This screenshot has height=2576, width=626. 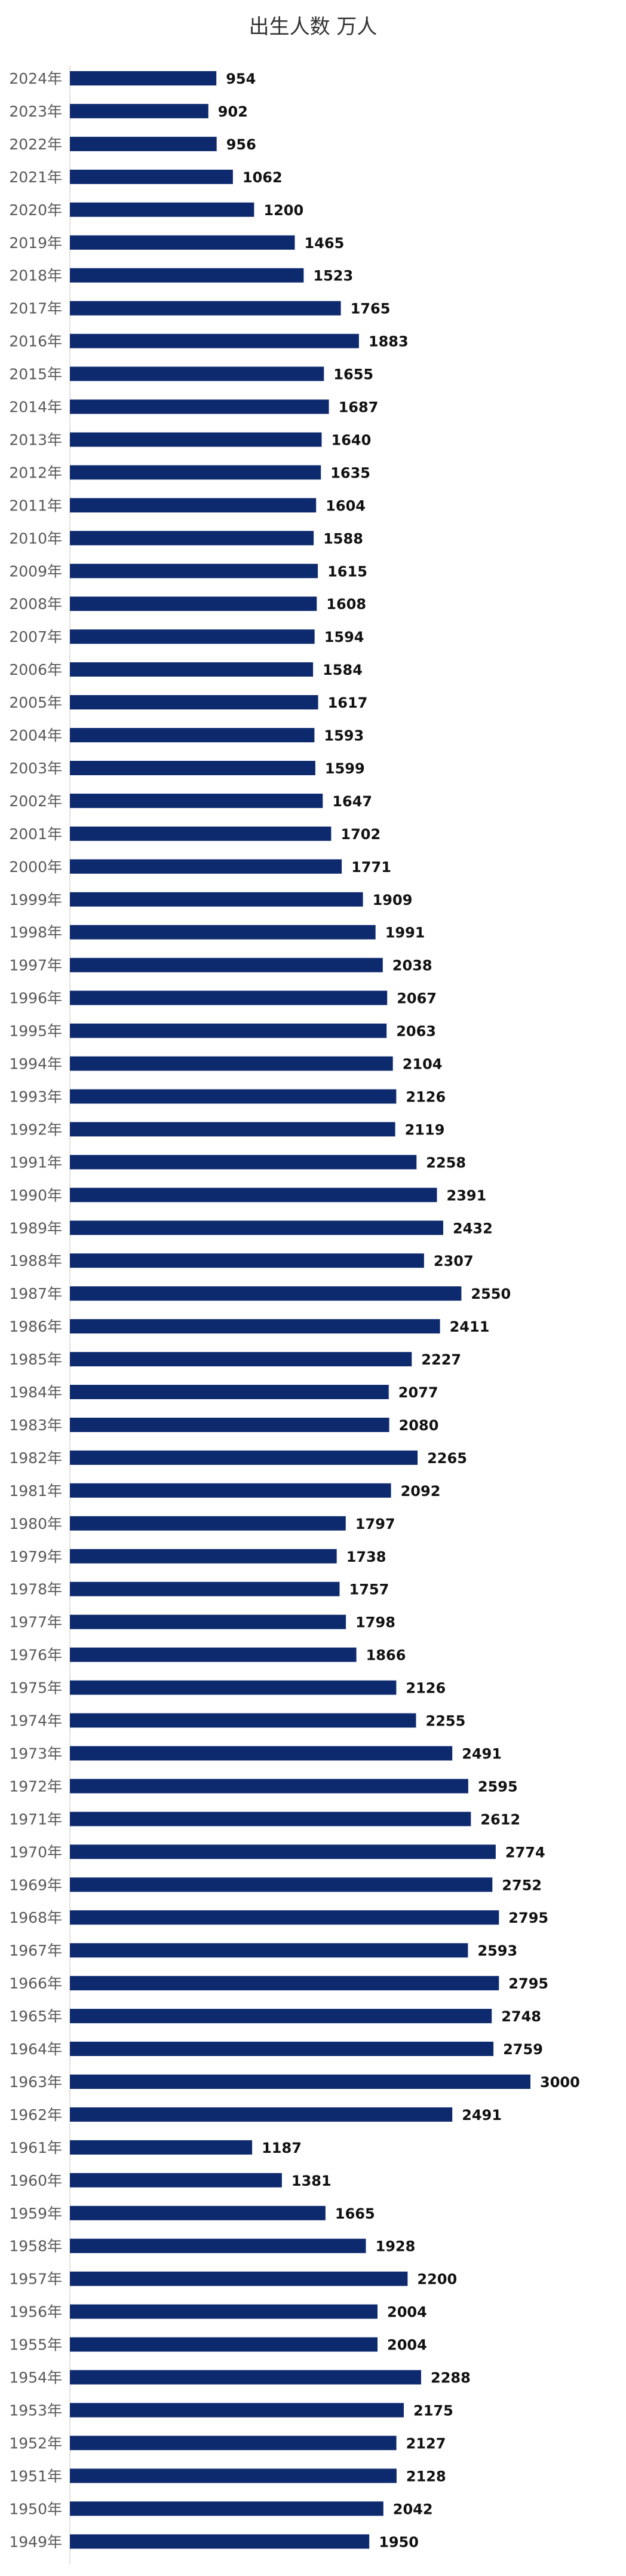 What do you see at coordinates (300, 2082) in the screenshot?
I see `bar-1963年` at bounding box center [300, 2082].